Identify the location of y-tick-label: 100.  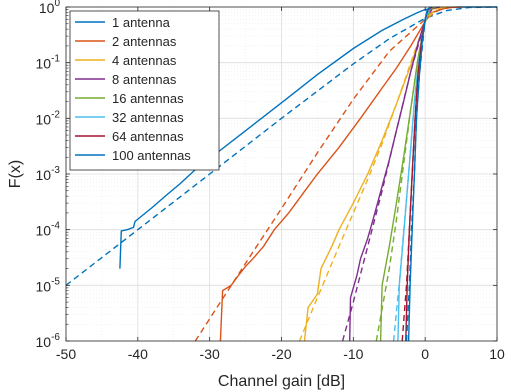
(50, 8).